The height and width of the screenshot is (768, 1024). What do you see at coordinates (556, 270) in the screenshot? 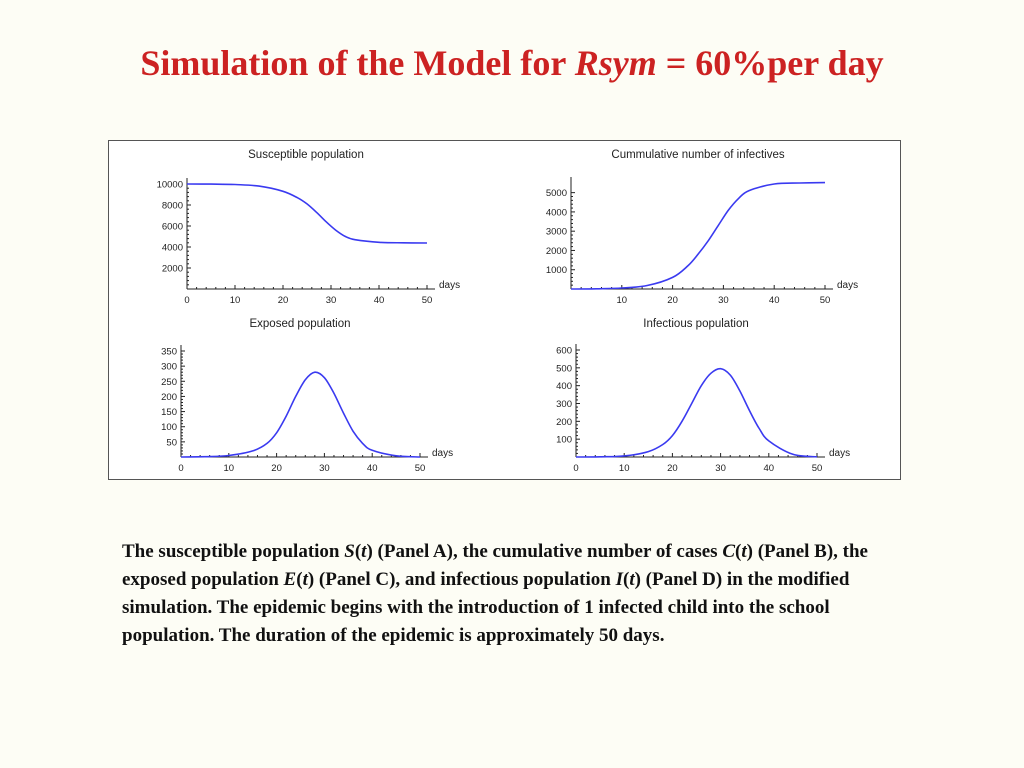
I see `panel-2-y-tick-label: 1000` at bounding box center [556, 270].